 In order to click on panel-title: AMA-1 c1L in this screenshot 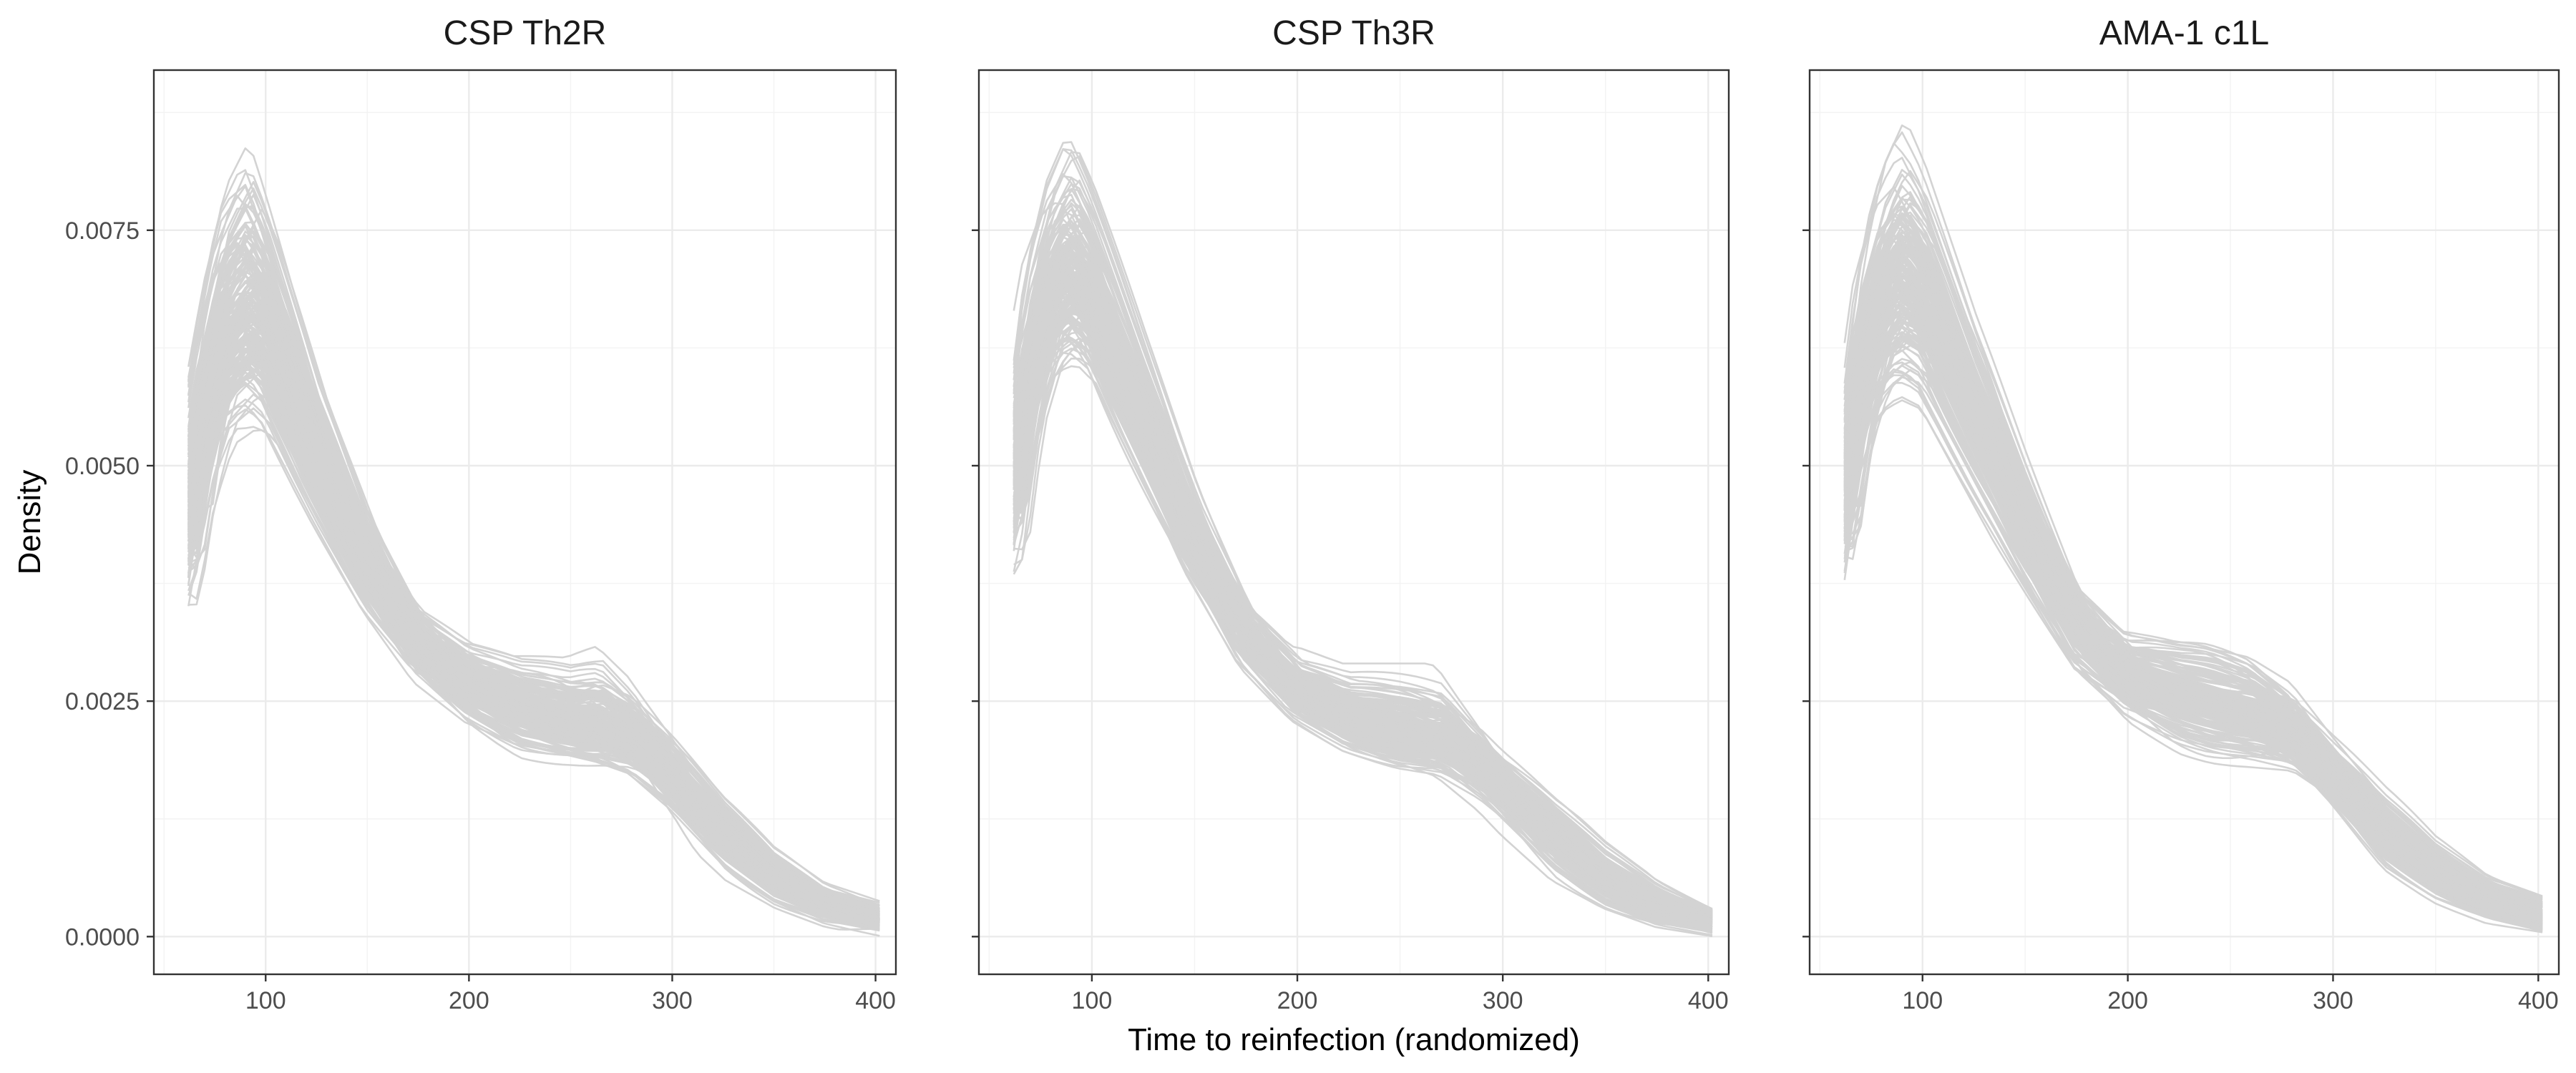, I will do `click(2184, 33)`.